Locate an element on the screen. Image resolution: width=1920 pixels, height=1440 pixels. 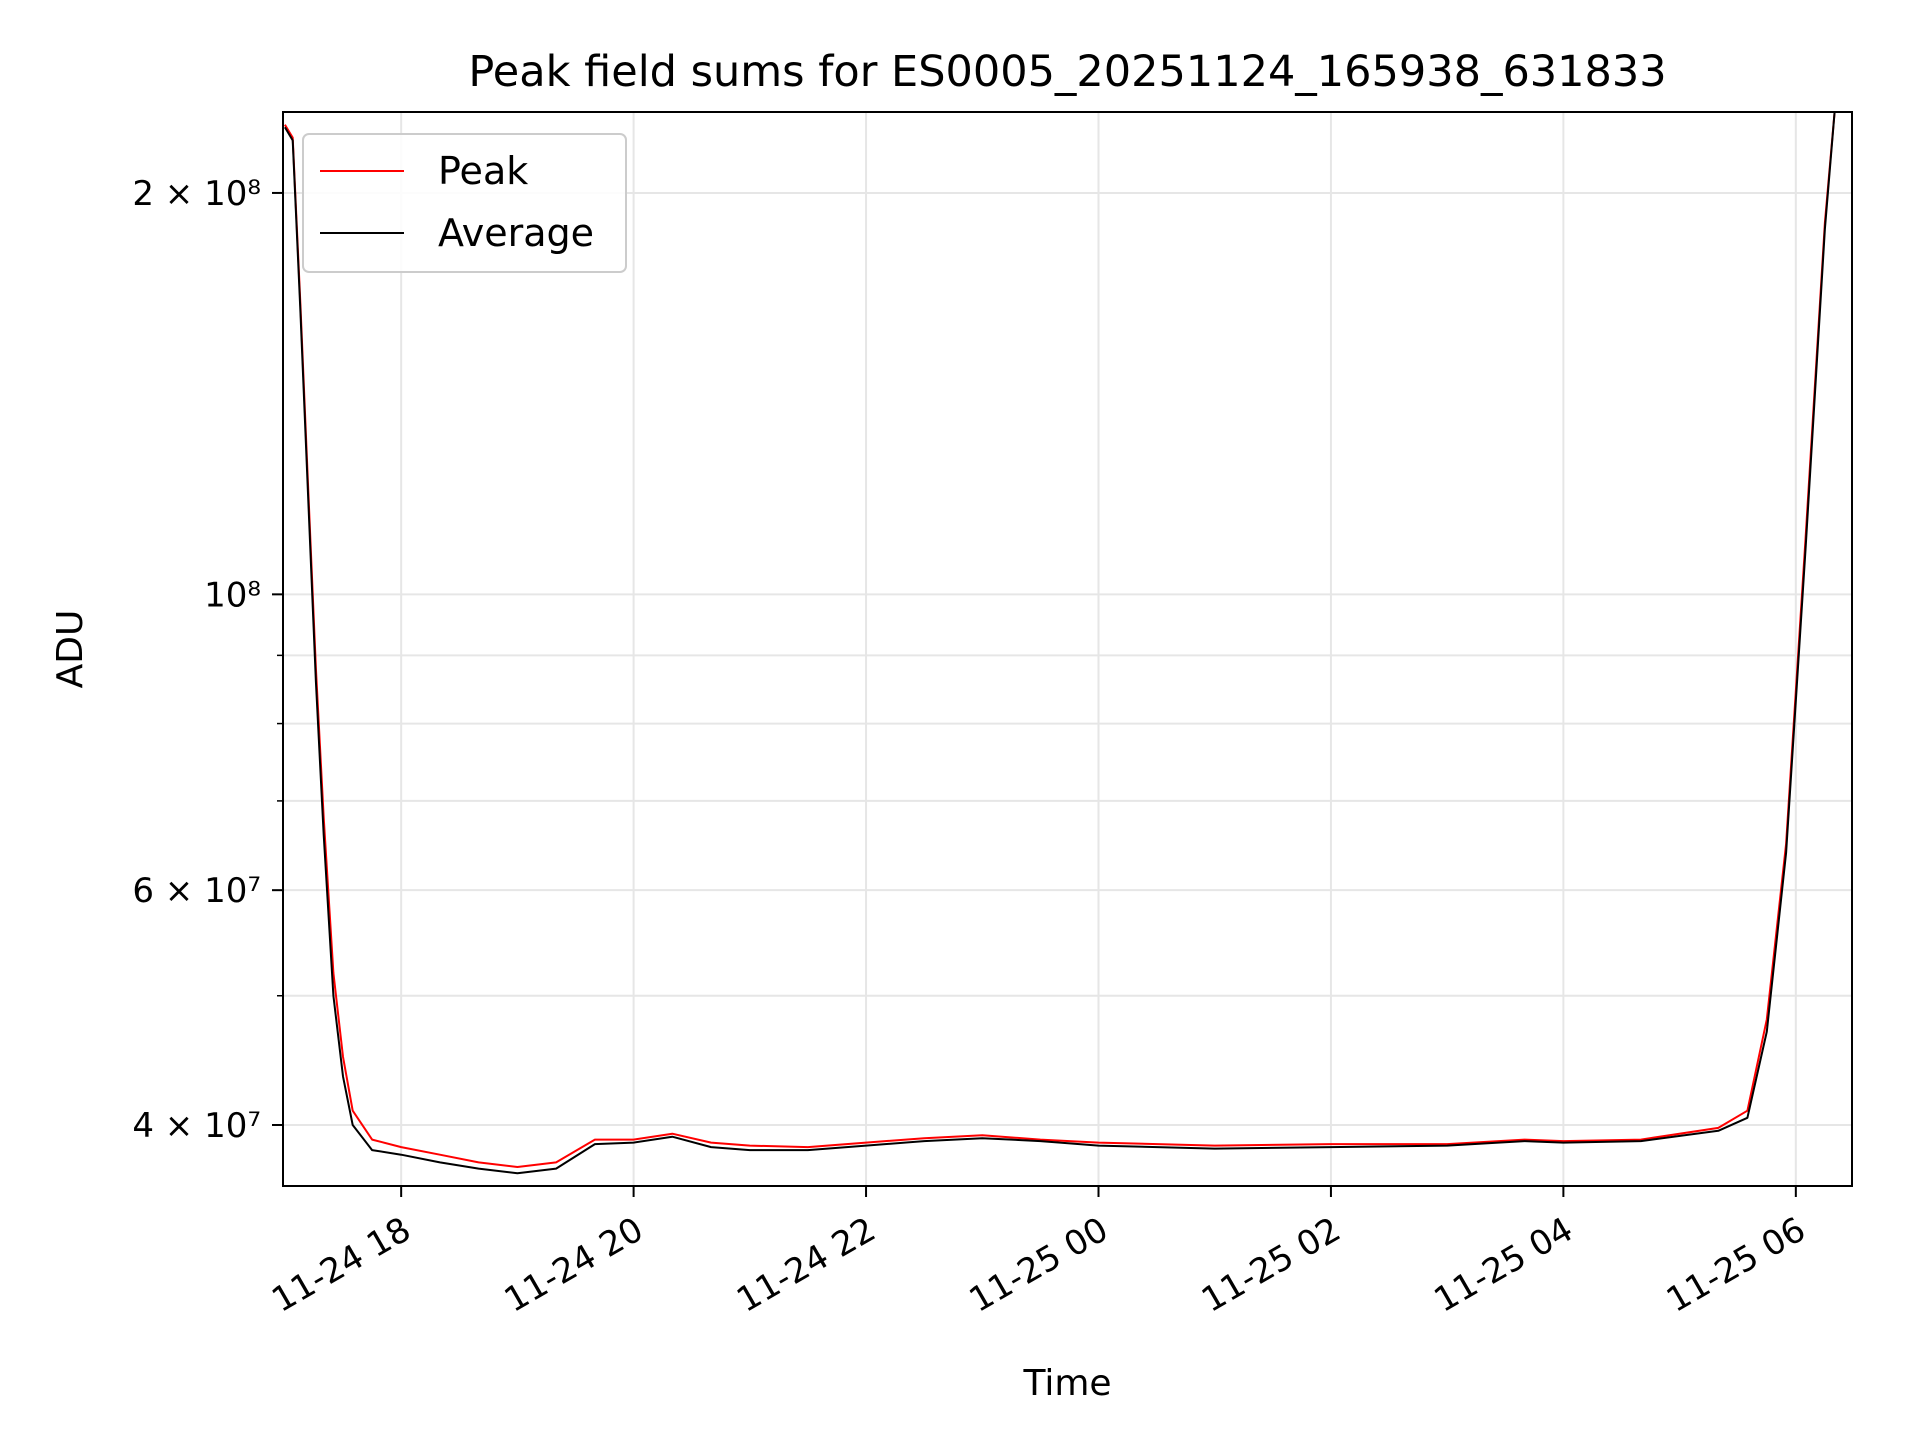
y-tick-label: 10⁸ is located at coordinates (232, 595).